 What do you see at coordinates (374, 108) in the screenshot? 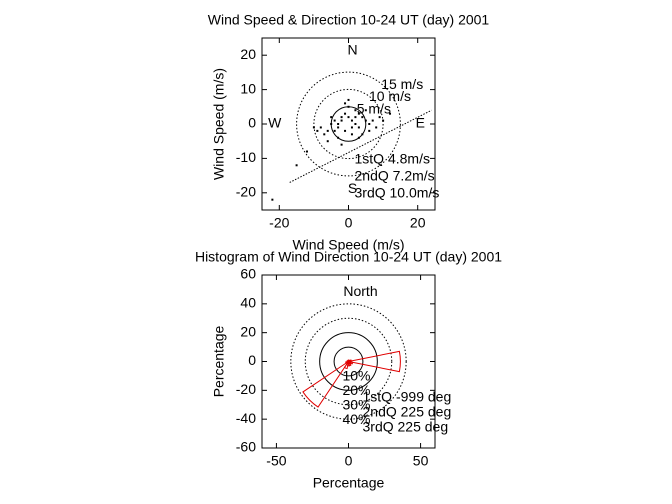
I see `ring-label: 5 m/s` at bounding box center [374, 108].